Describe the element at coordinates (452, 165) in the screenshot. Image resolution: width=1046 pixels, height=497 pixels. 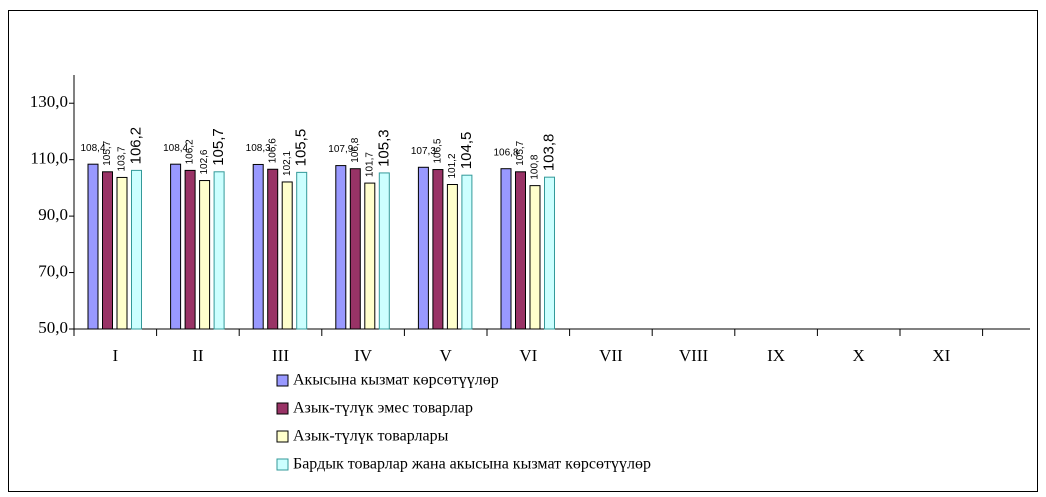
I see `data-label: 101,2` at that location.